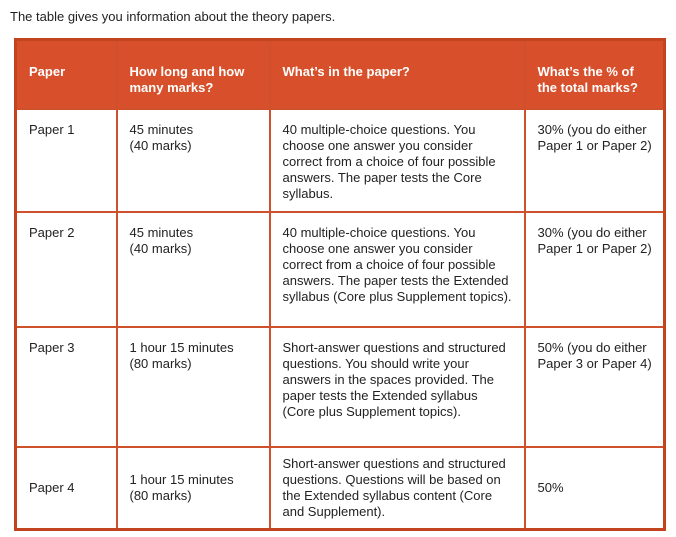  What do you see at coordinates (66, 160) in the screenshot?
I see `paper-cell: Paper 1` at bounding box center [66, 160].